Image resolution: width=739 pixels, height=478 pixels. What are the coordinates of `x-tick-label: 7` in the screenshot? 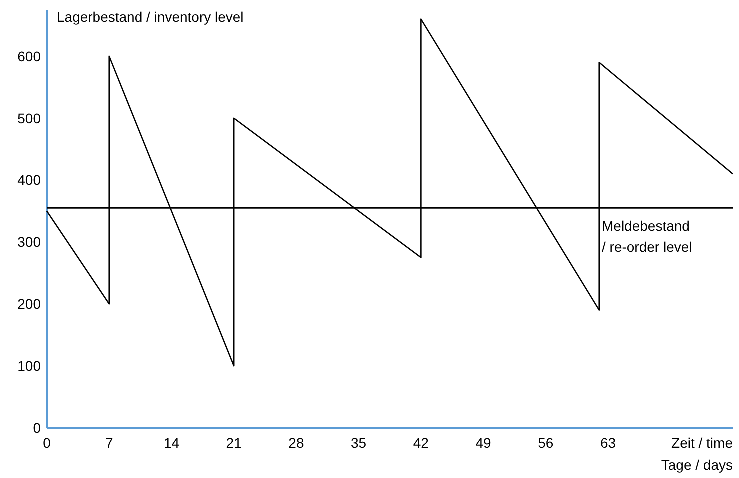 It's located at (109, 443).